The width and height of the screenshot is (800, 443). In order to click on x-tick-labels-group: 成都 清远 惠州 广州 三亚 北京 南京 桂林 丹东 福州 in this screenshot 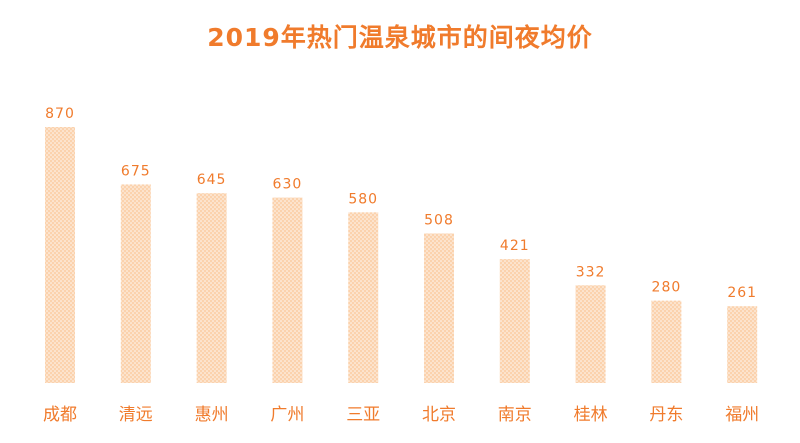, I will do `click(401, 415)`.